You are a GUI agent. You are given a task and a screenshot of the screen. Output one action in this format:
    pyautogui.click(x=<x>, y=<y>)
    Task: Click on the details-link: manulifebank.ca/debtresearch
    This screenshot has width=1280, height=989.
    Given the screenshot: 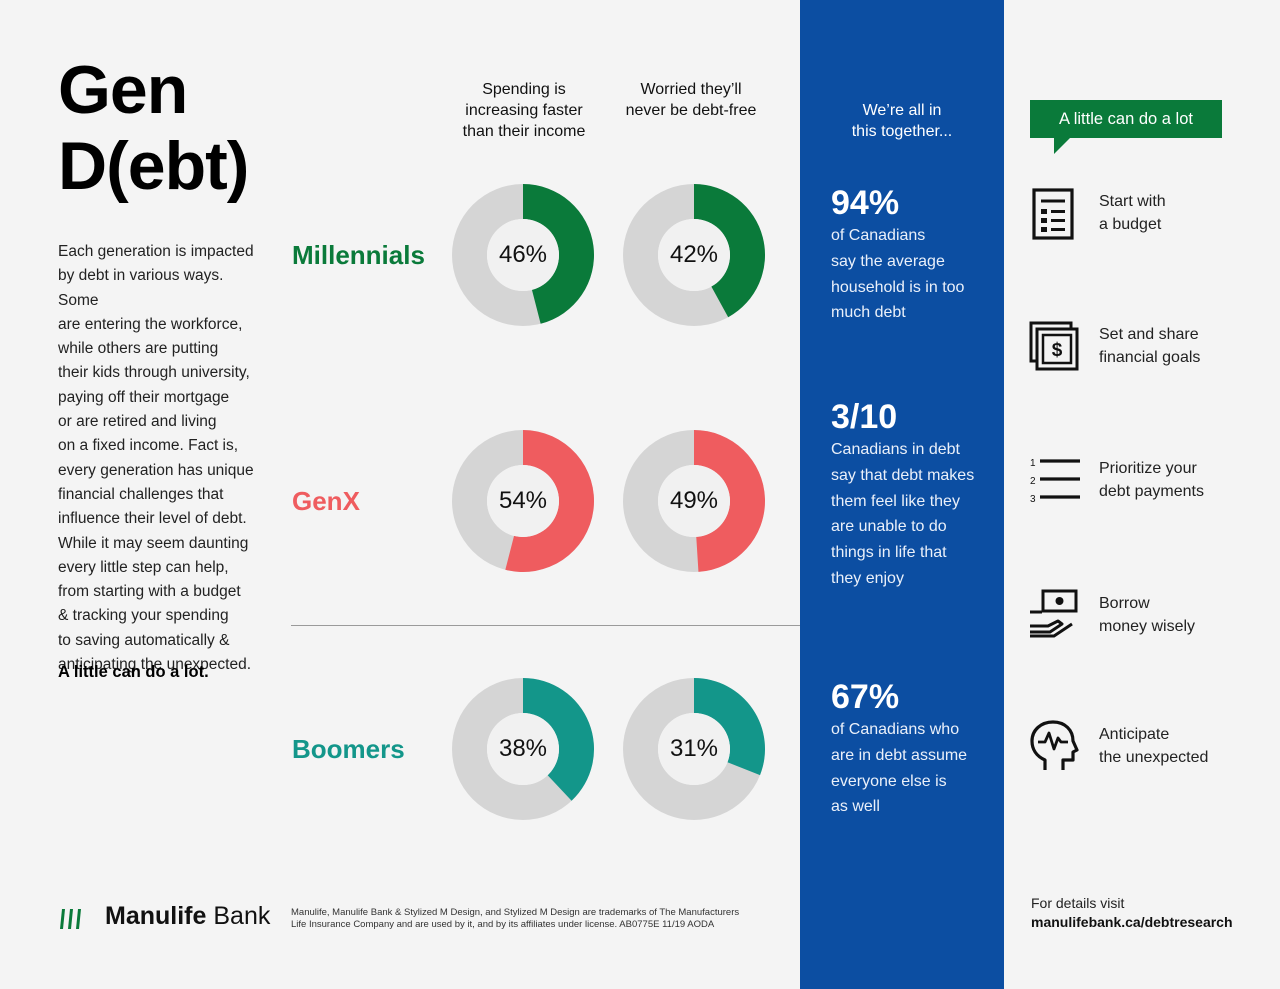 What is the action you would take?
    pyautogui.click(x=1132, y=922)
    